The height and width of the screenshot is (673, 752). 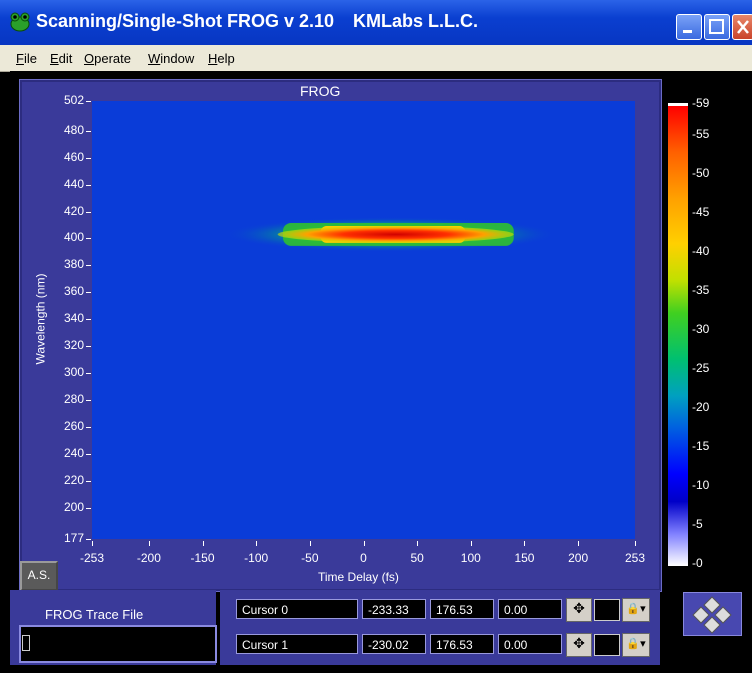 I want to click on path-browse-indicator, so click(x=26, y=643).